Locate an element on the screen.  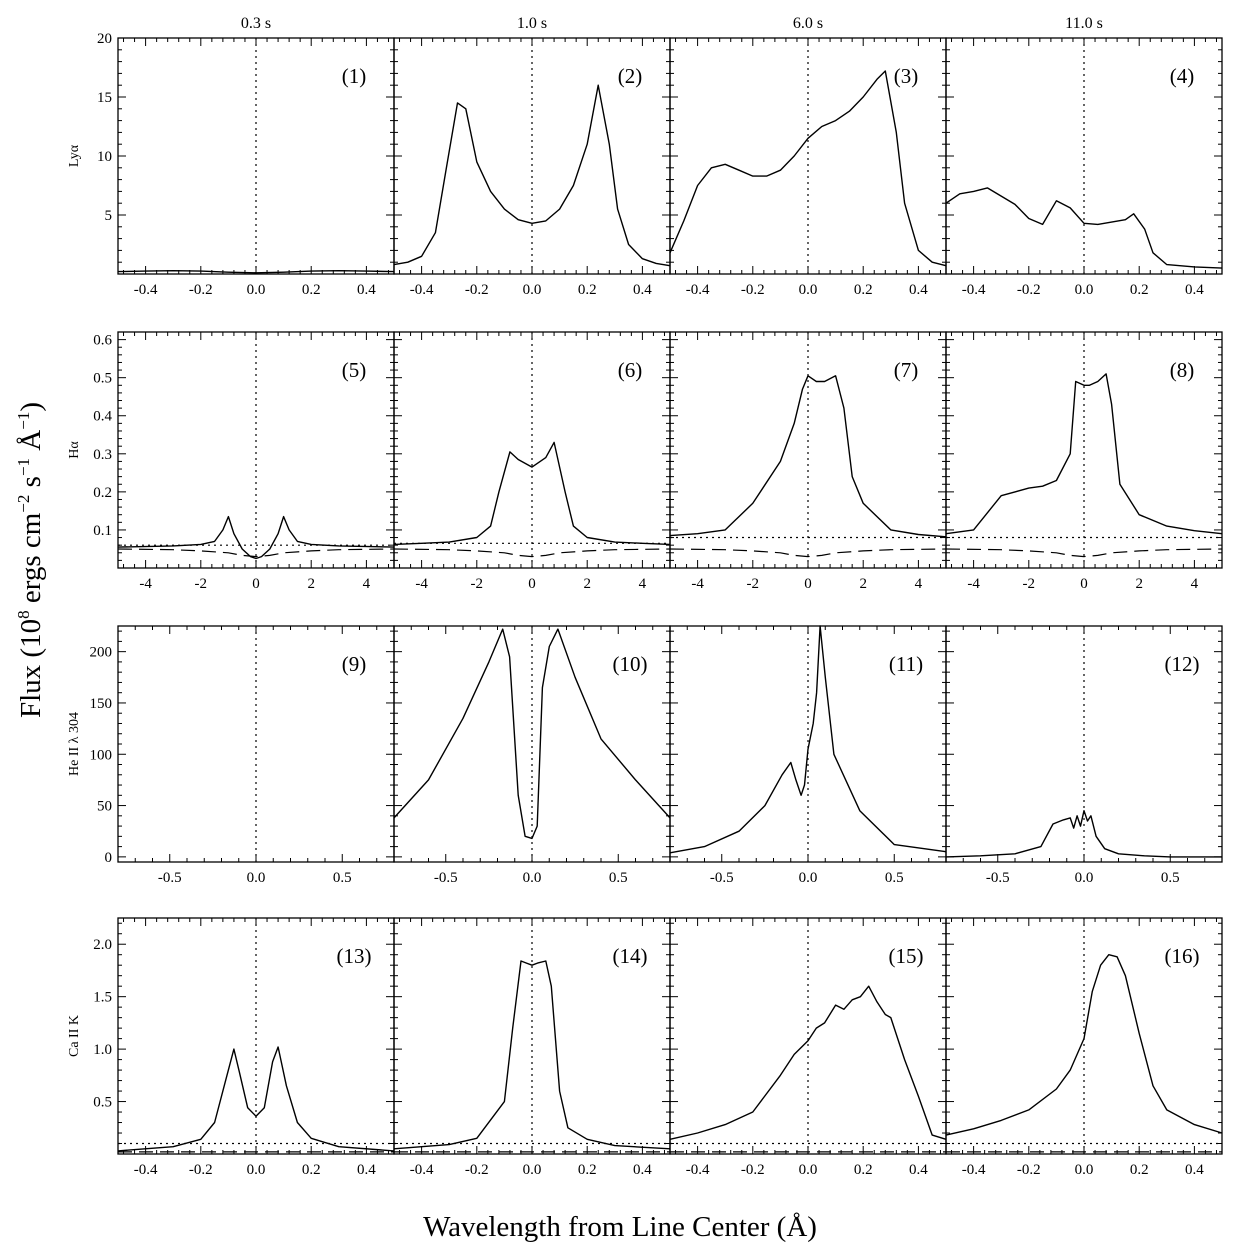
panel-label: (3) is located at coordinates (906, 76).